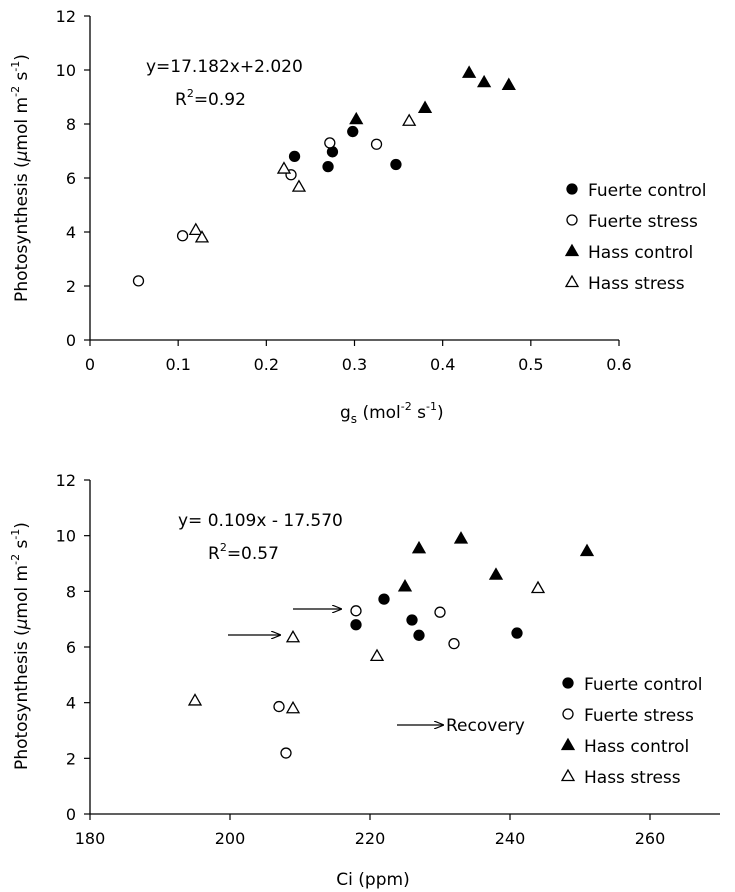  What do you see at coordinates (643, 685) in the screenshot?
I see `legend-label-fuerte-control: Fuerte control` at bounding box center [643, 685].